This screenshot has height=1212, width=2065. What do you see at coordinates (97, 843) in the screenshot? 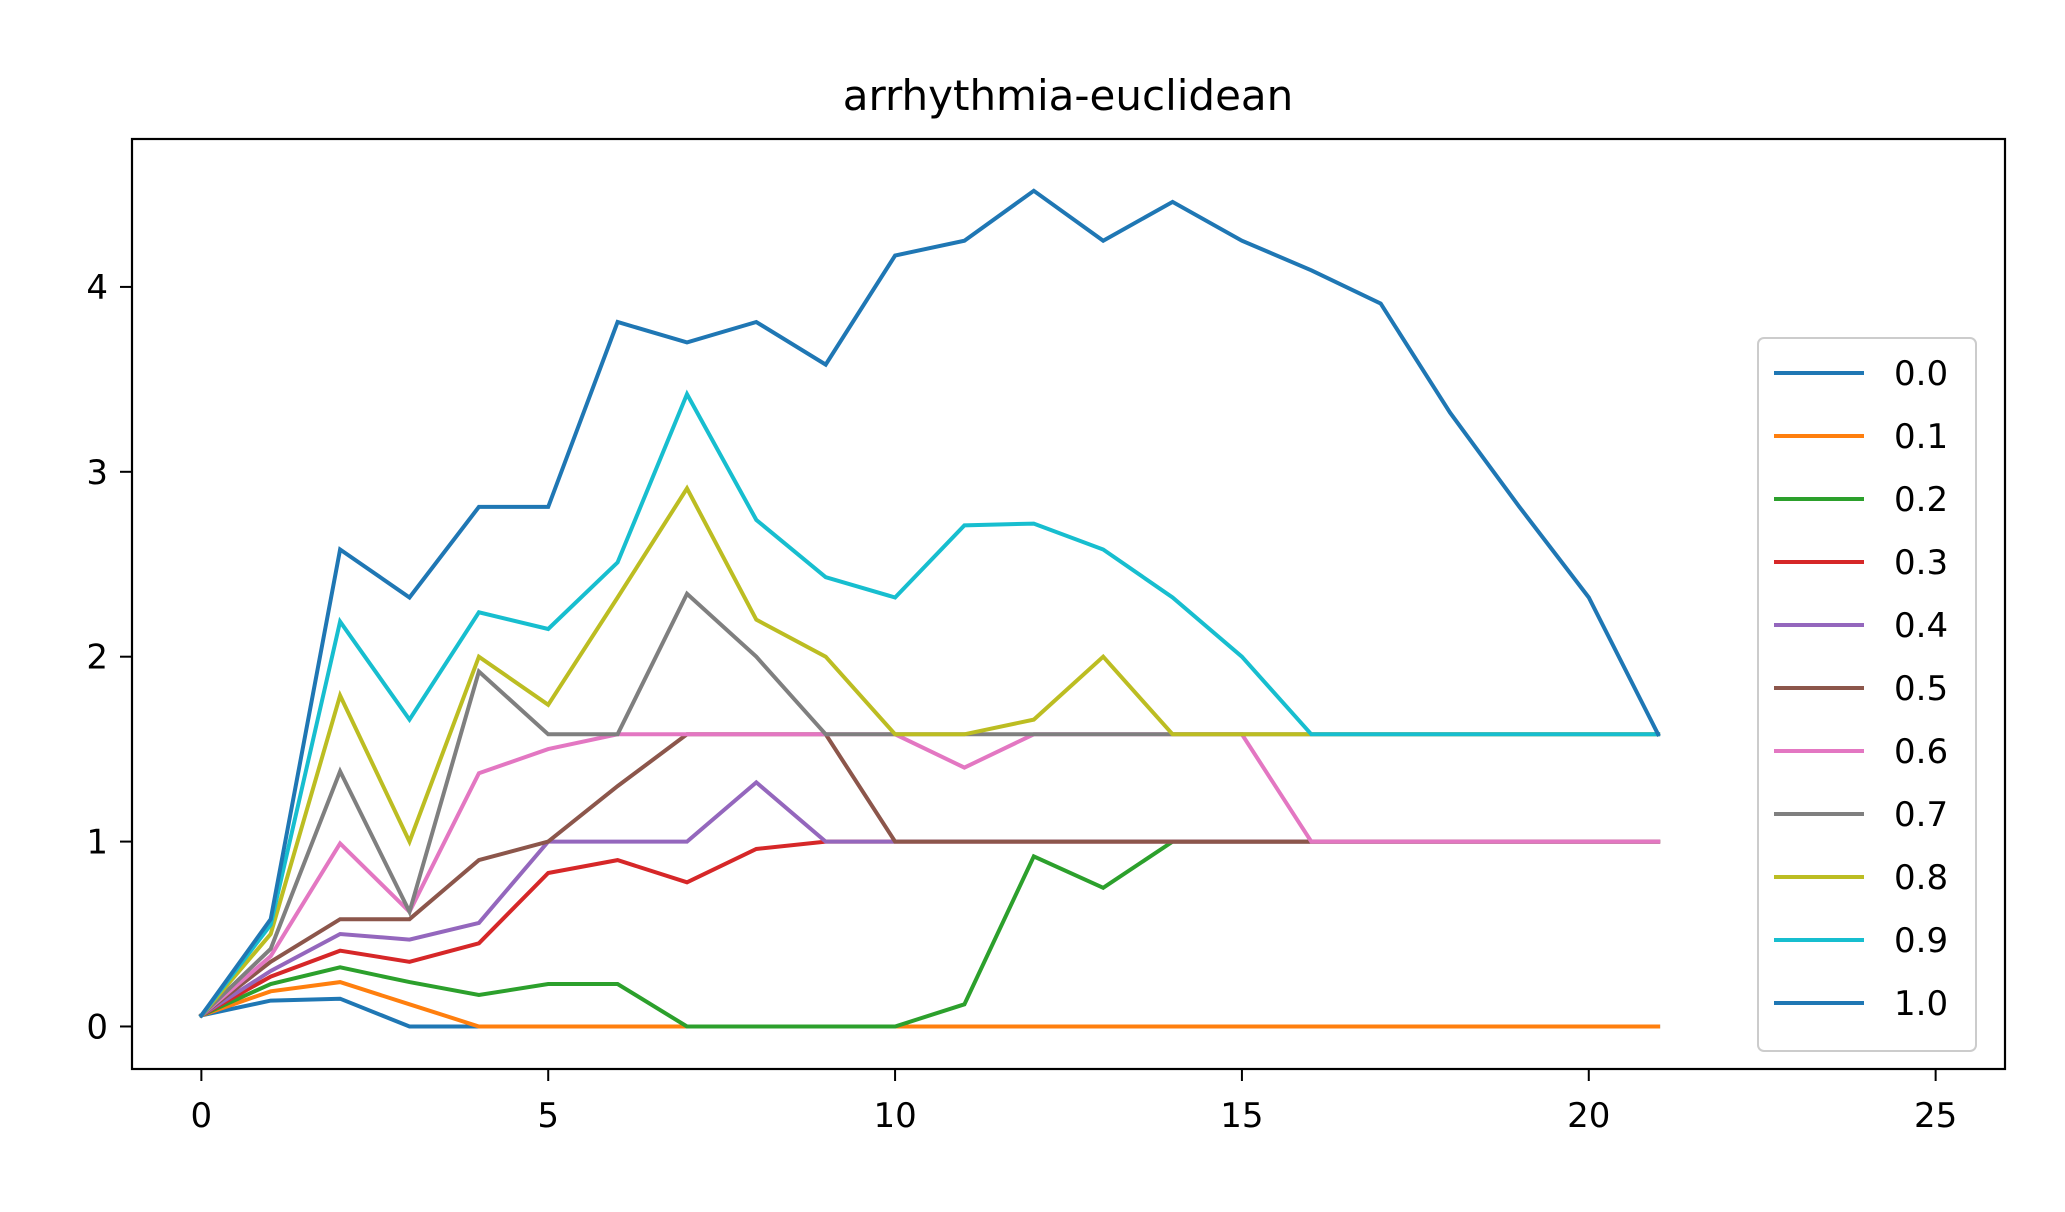
I see `y-tick-label: 1` at bounding box center [97, 843].